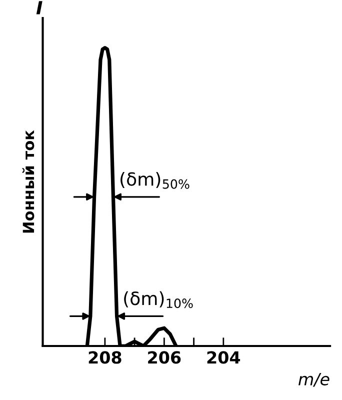 This screenshot has height=400, width=342. Describe the element at coordinates (223, 357) in the screenshot. I see `x-tick-label: 204` at that location.